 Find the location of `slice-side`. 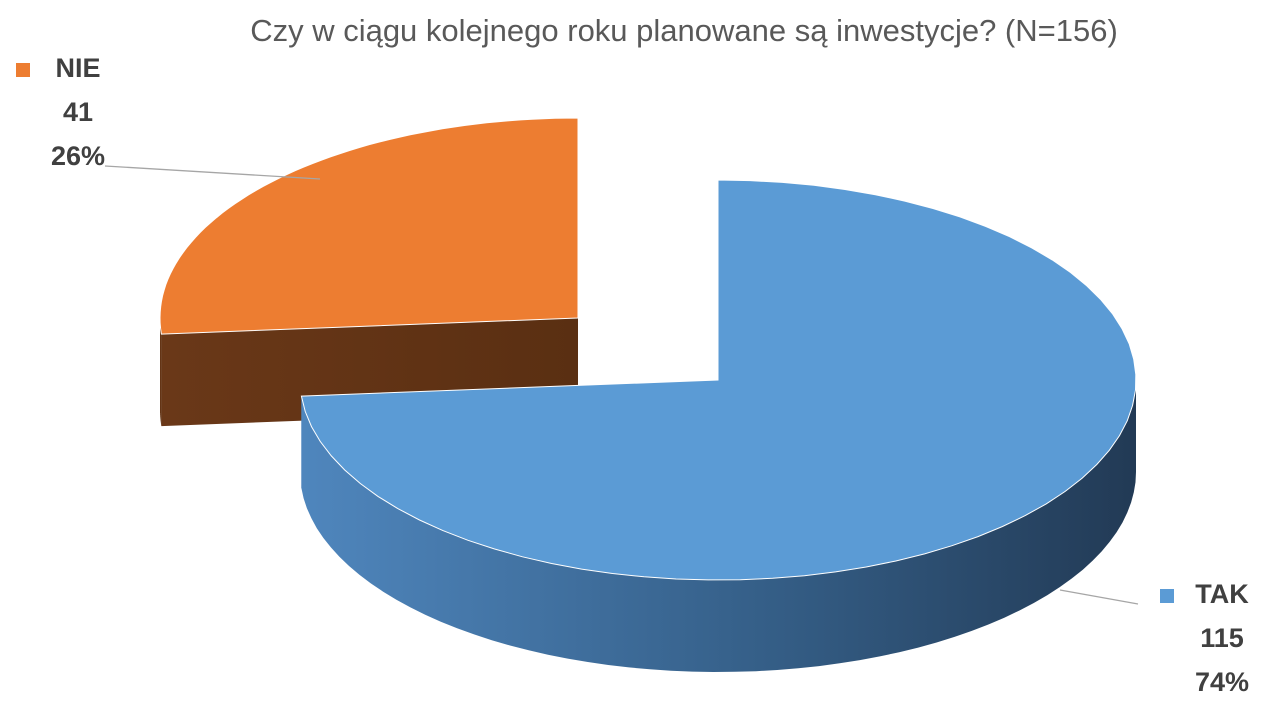

slice-side is located at coordinates (161, 372).